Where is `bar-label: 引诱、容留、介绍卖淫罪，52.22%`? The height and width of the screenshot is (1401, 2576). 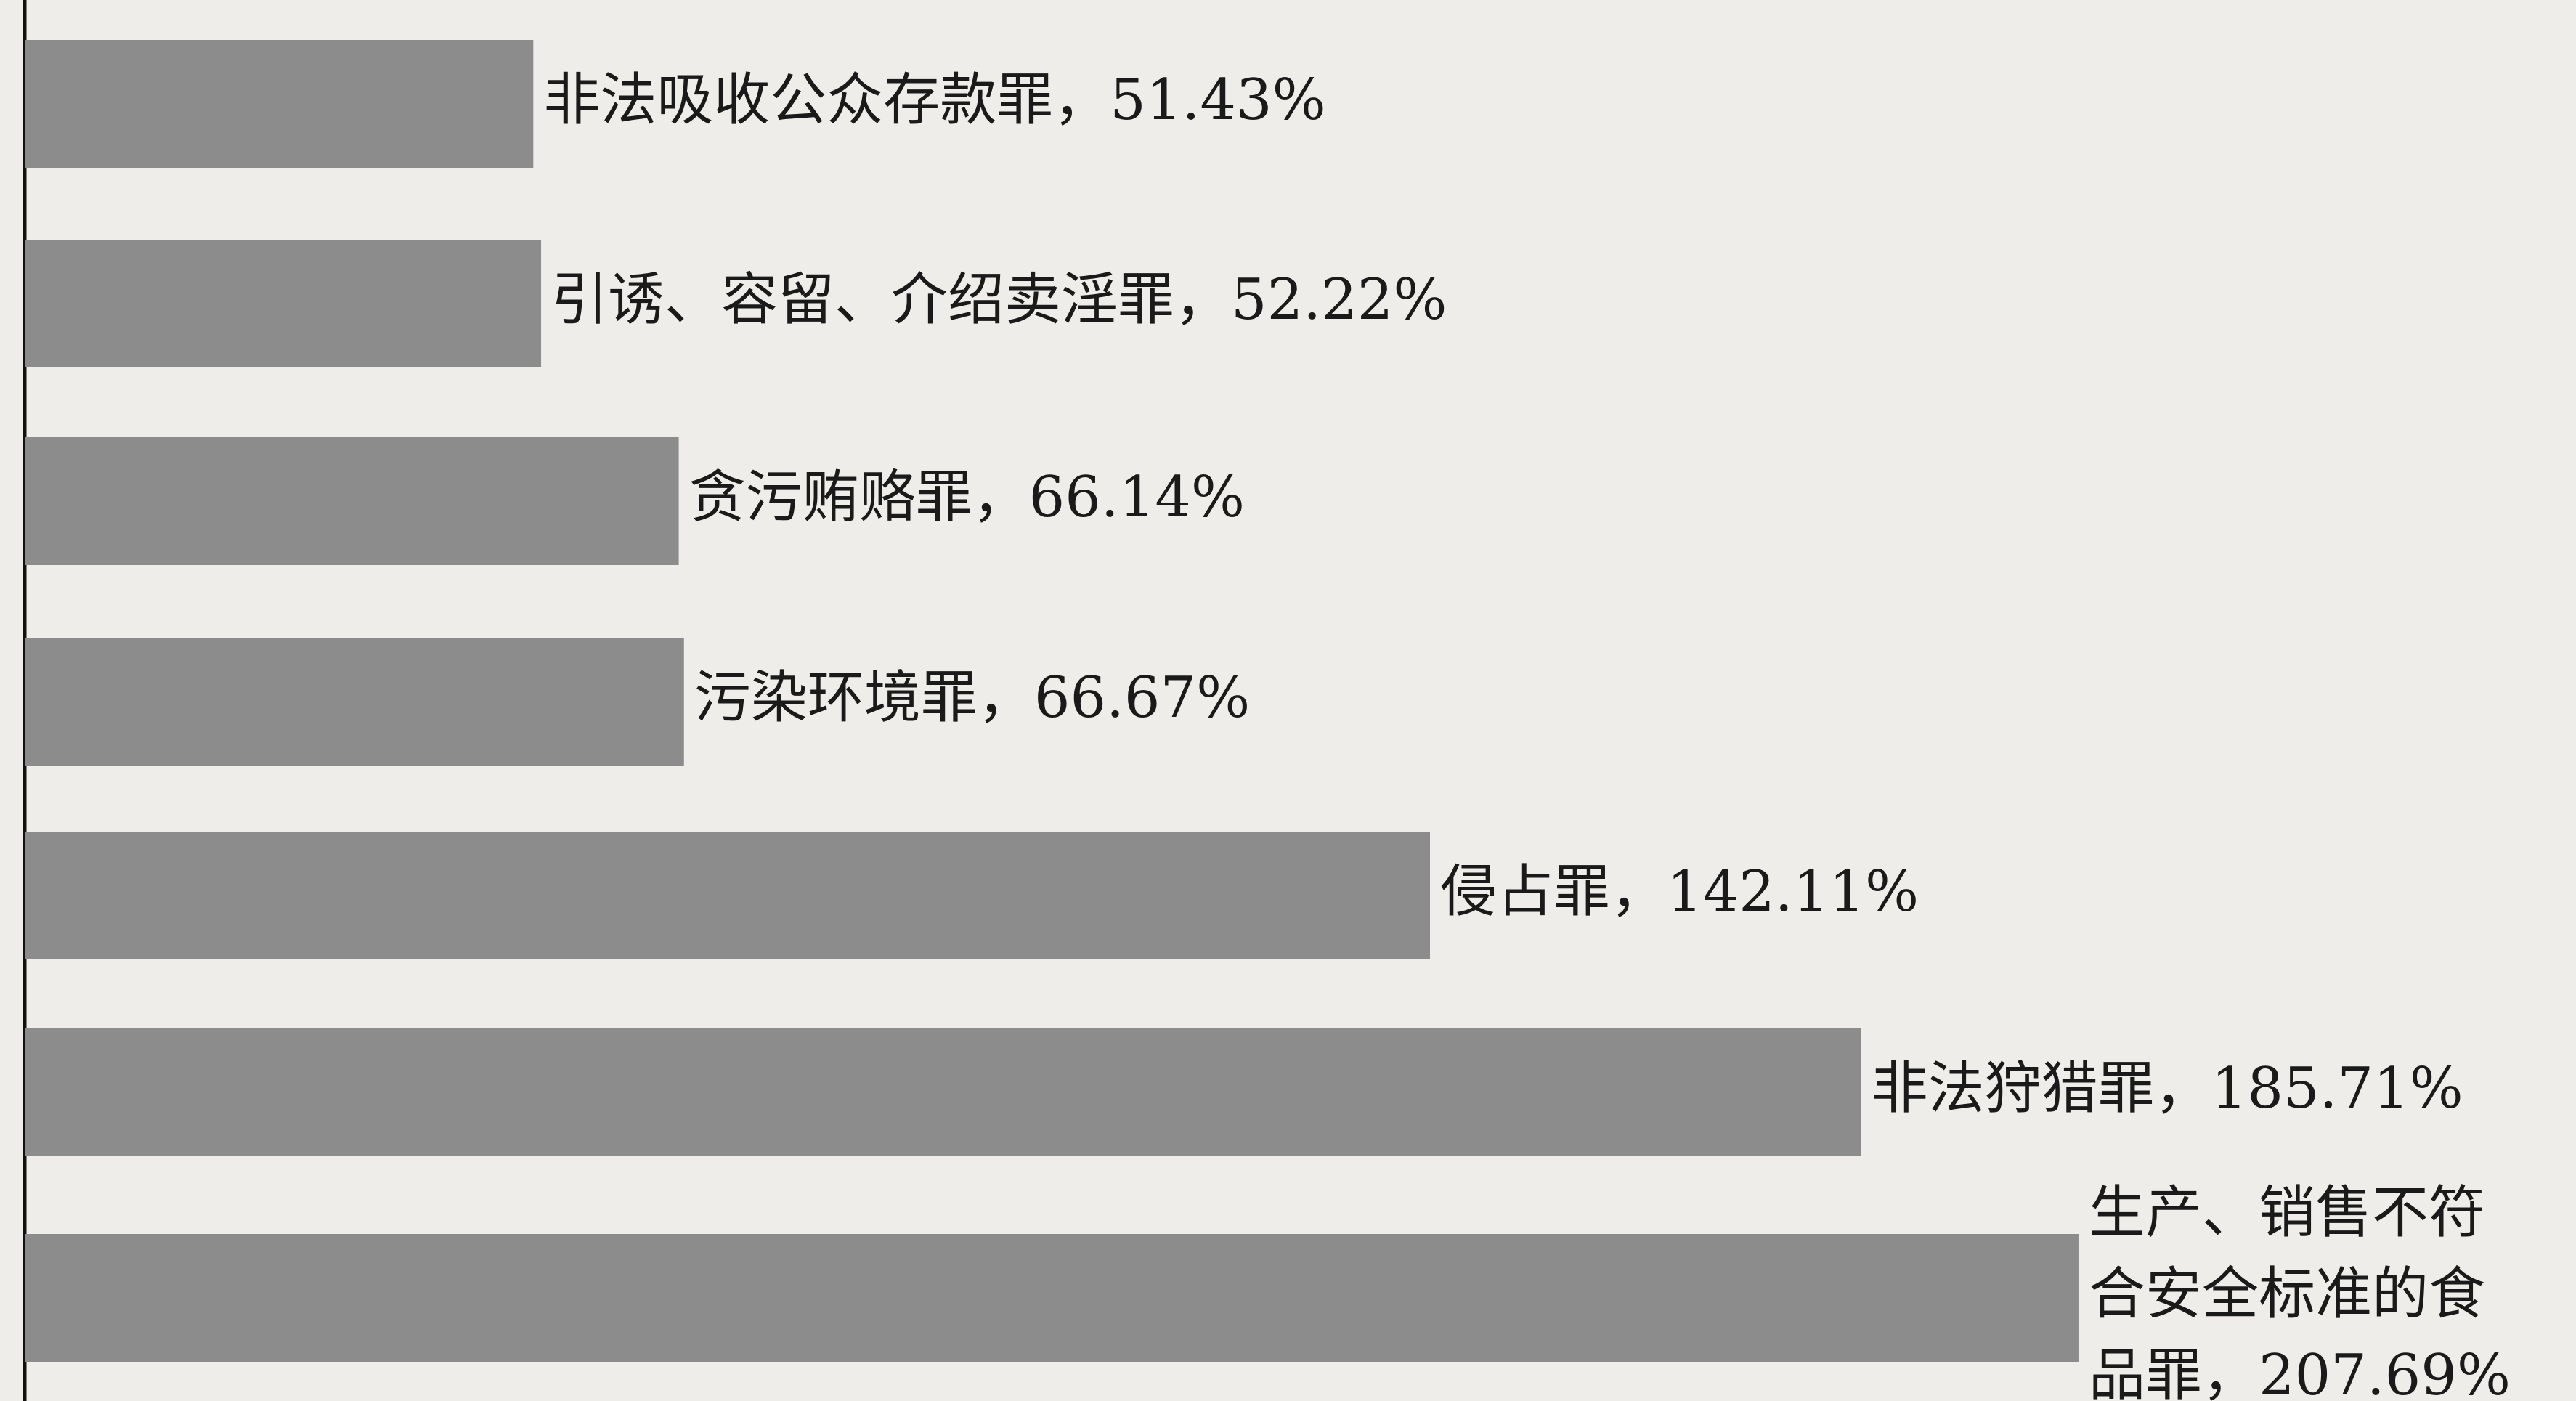
bar-label: 引诱、容留、介绍卖淫罪，52.22% is located at coordinates (999, 300).